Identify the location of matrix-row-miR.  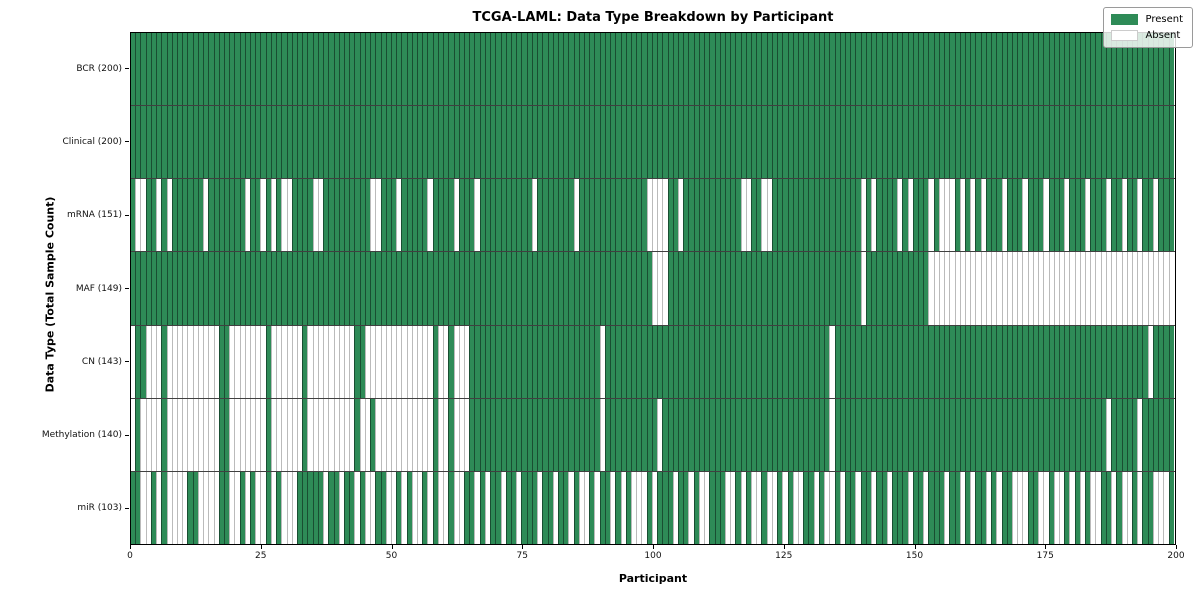
(653, 507).